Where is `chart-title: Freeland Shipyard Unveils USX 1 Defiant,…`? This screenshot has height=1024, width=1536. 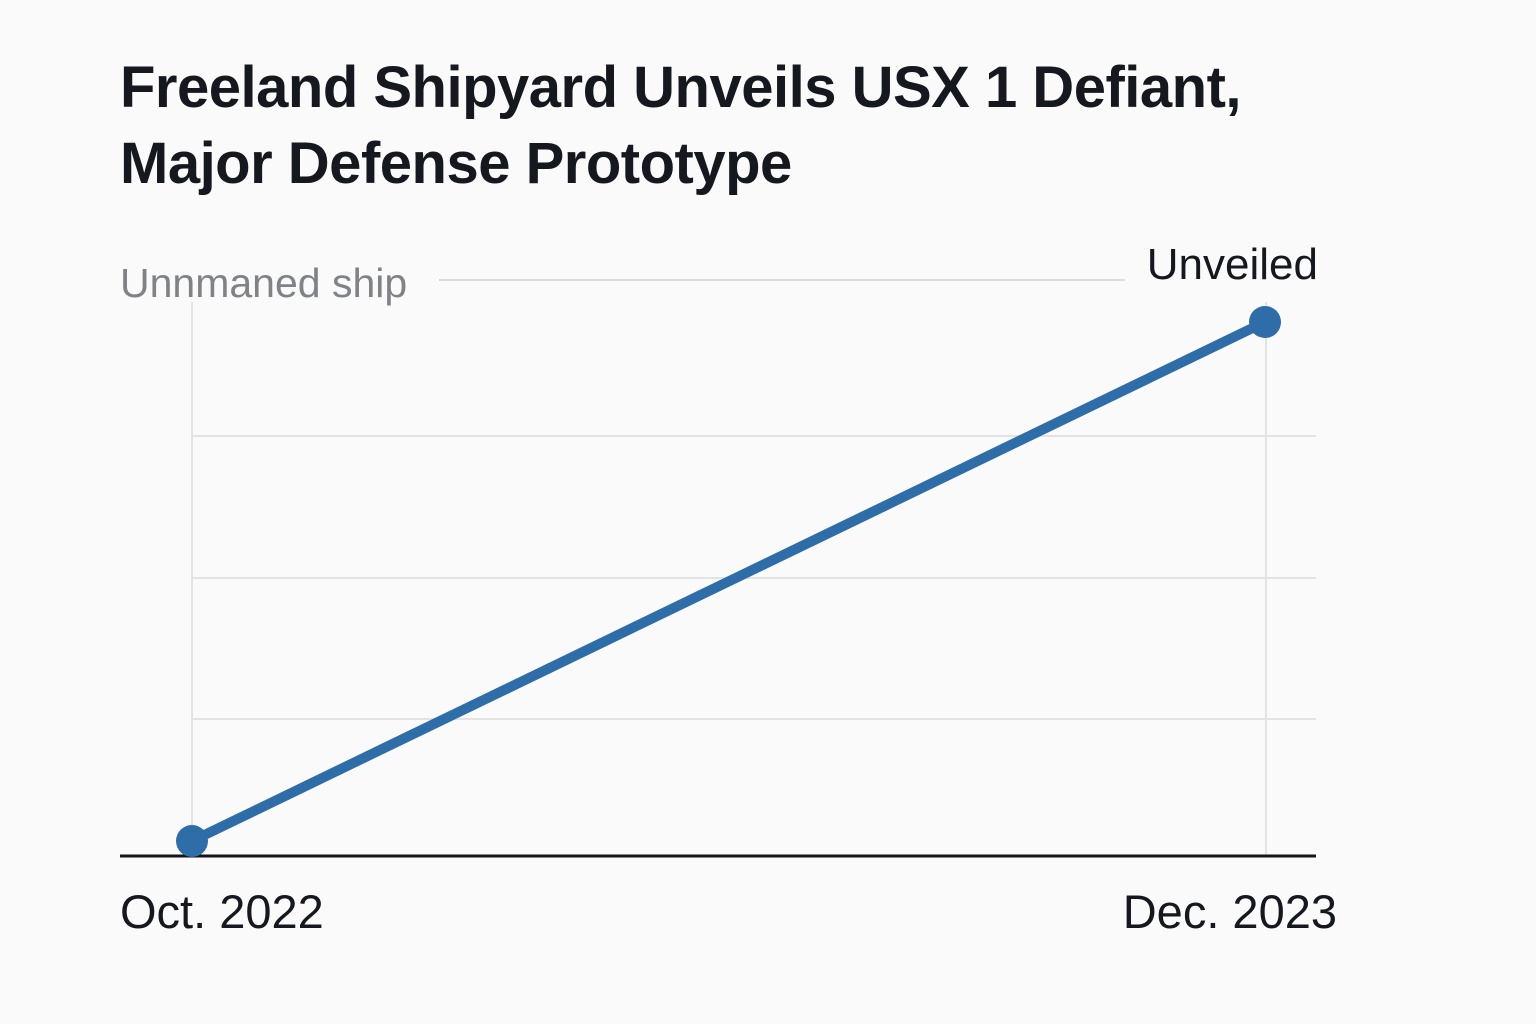
chart-title: Freeland Shipyard Unveils USX 1 Defiant,… is located at coordinates (681, 126).